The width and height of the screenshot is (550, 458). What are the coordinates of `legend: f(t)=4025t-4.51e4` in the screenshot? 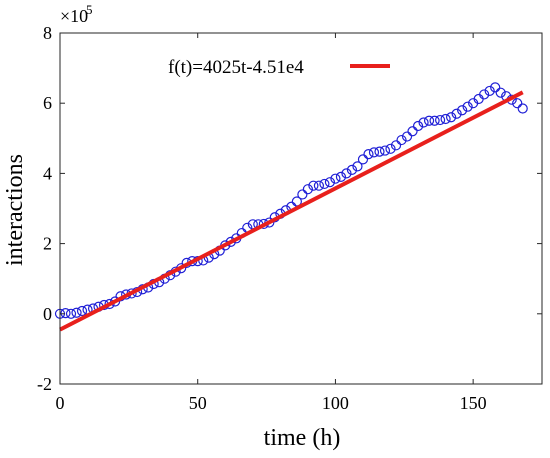 It's located at (279, 67).